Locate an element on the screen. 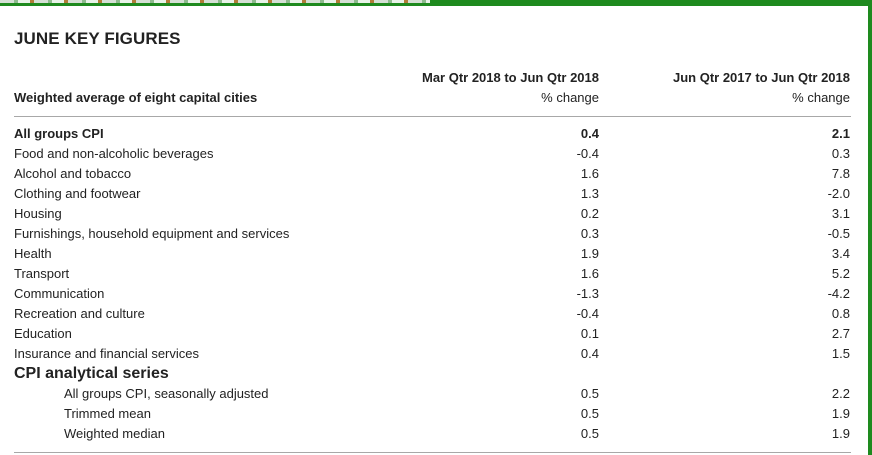 The width and height of the screenshot is (872, 455). footer-divider is located at coordinates (432, 452).